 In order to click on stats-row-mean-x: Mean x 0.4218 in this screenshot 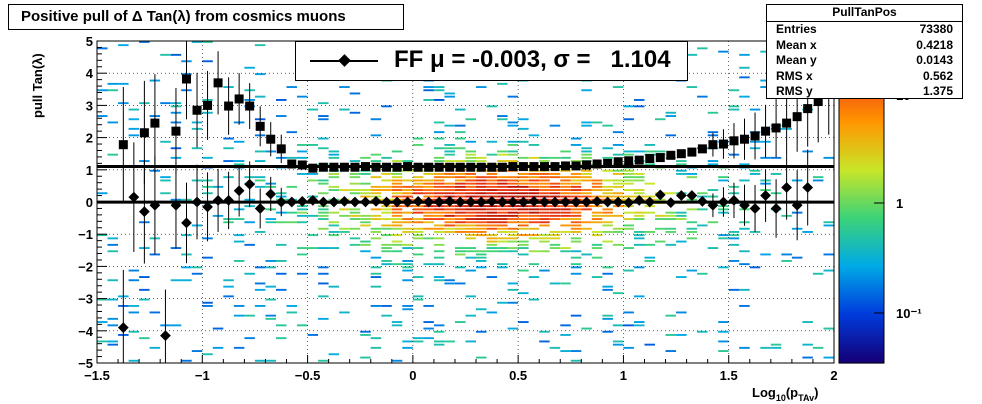, I will do `click(864, 46)`.